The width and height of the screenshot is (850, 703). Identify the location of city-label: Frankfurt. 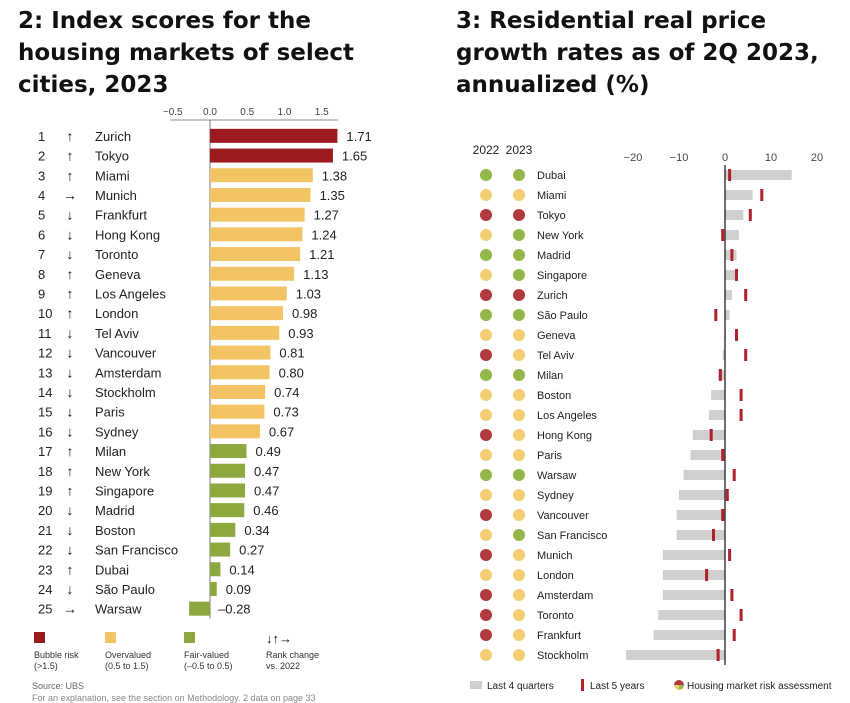
(559, 636).